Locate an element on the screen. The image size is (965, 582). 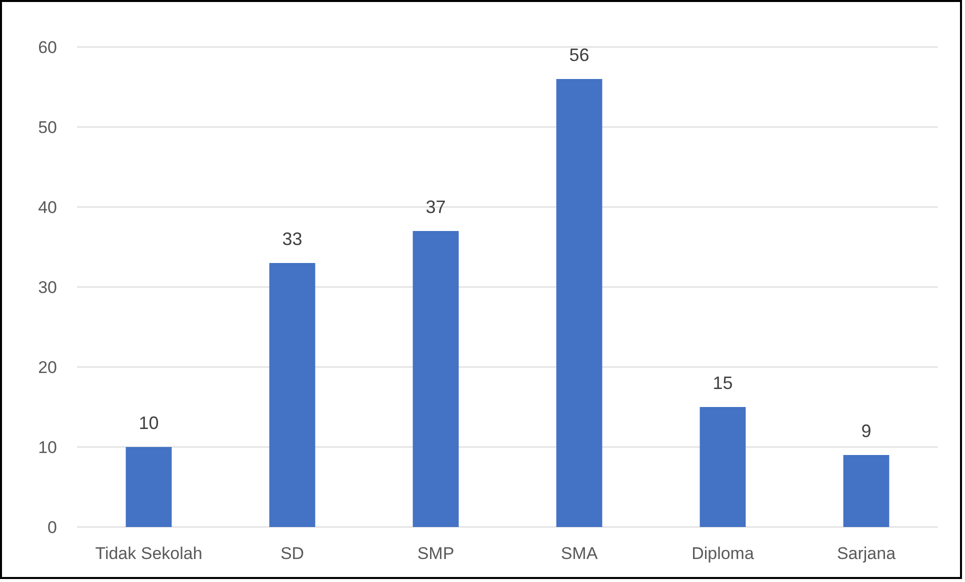
data-label: 37 is located at coordinates (436, 207).